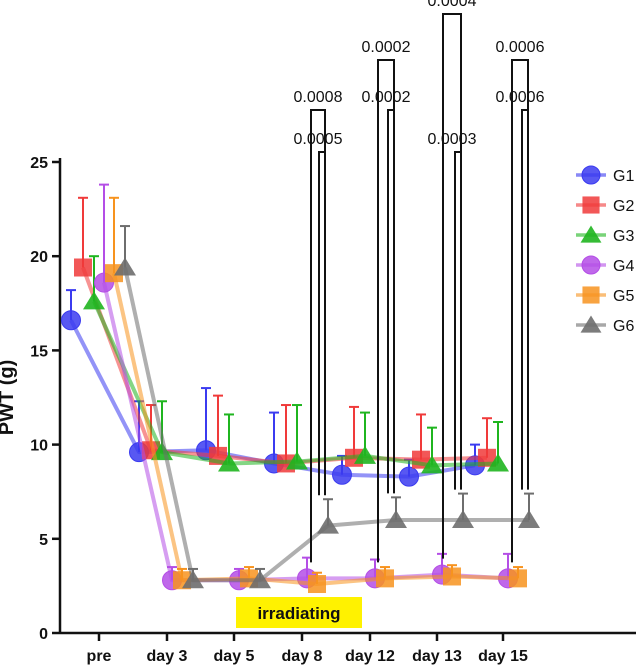  I want to click on significance-day-13: 0.0004 0.0003, so click(452, 279).